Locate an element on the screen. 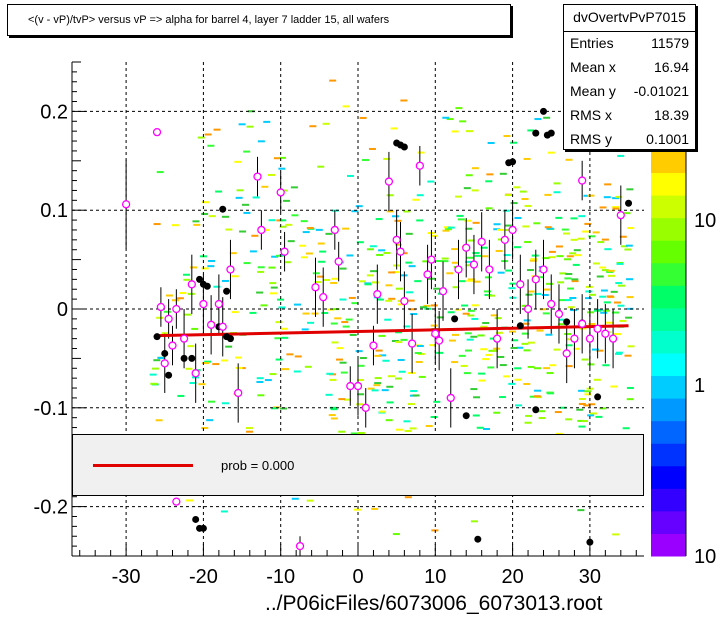  stats-value: -0.01021 is located at coordinates (661, 91).